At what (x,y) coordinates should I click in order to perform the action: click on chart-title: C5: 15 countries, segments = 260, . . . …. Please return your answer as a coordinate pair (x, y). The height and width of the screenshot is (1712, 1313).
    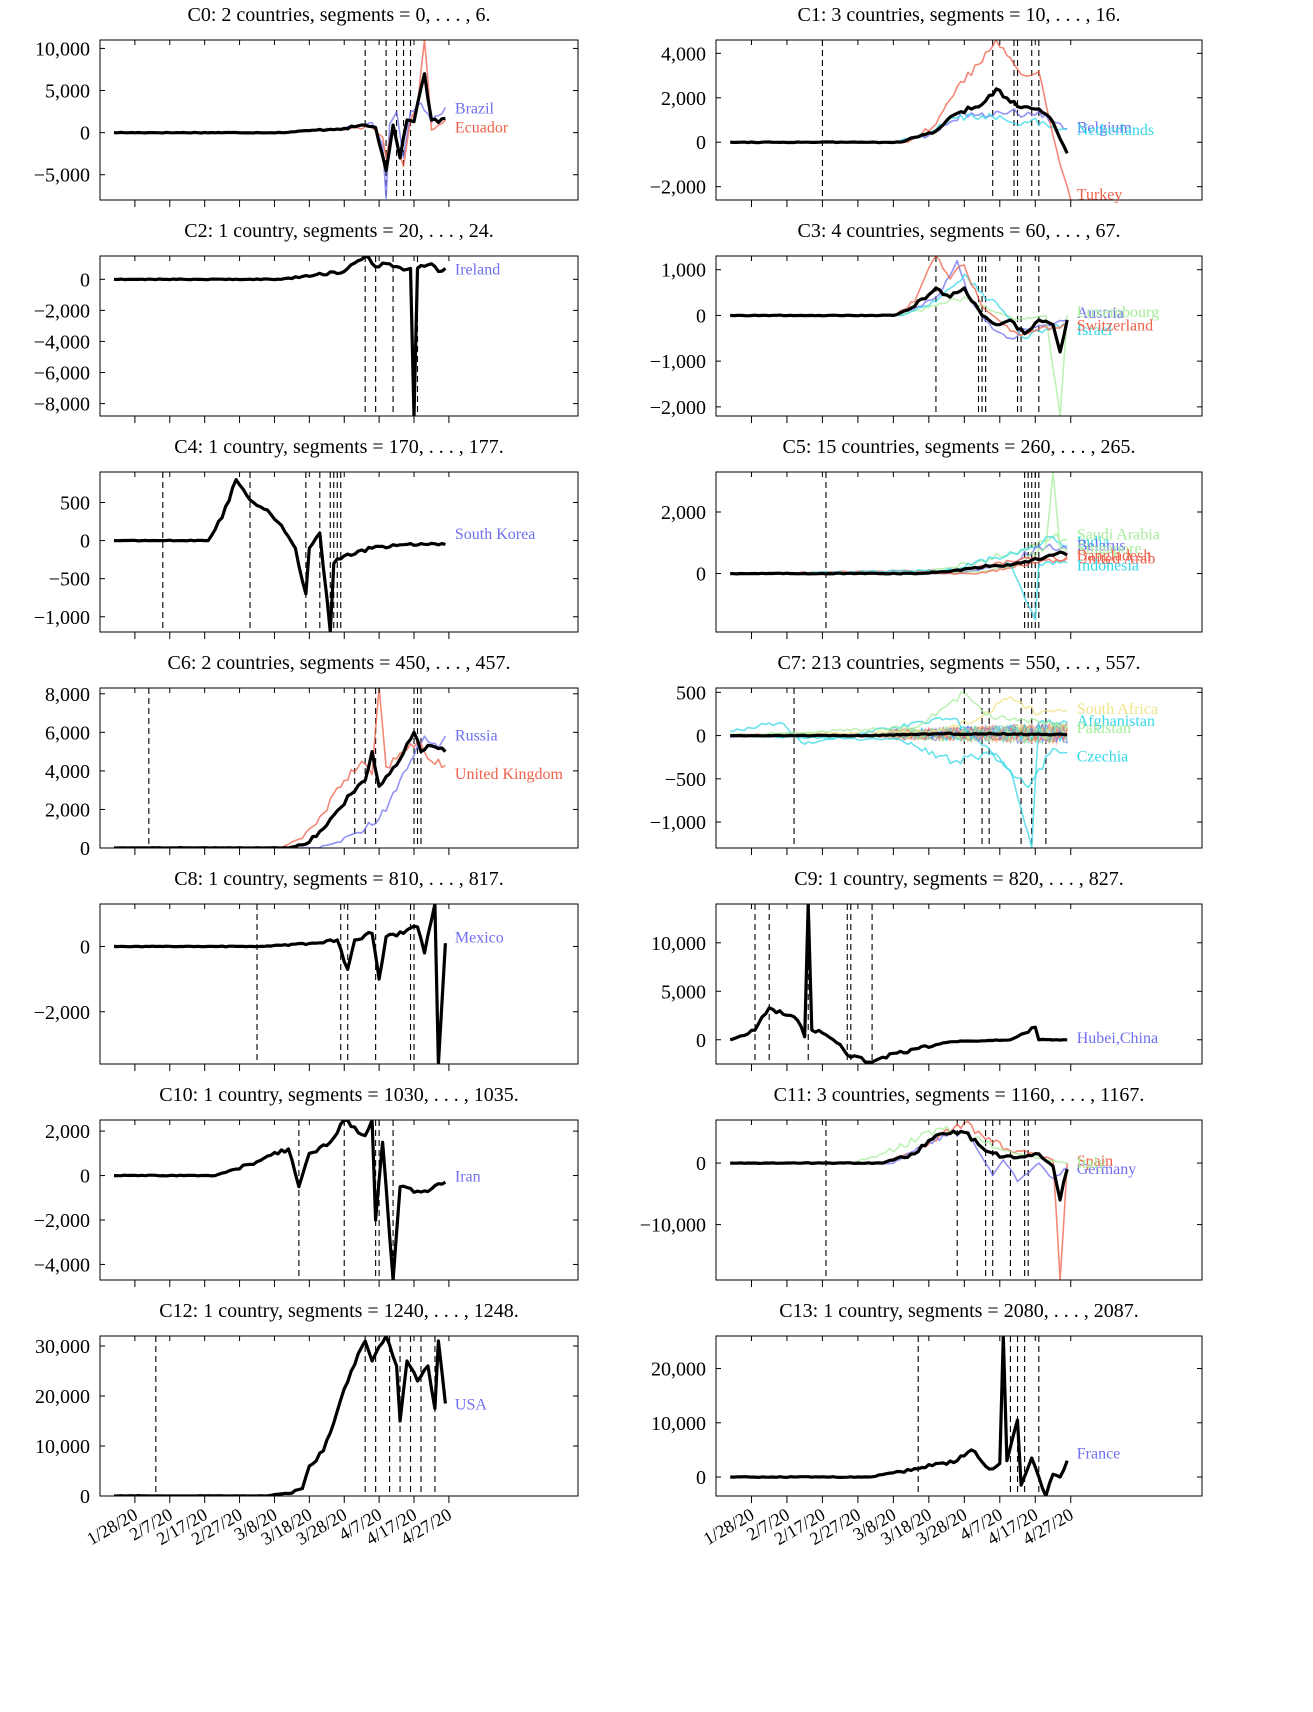
    Looking at the image, I should click on (959, 447).